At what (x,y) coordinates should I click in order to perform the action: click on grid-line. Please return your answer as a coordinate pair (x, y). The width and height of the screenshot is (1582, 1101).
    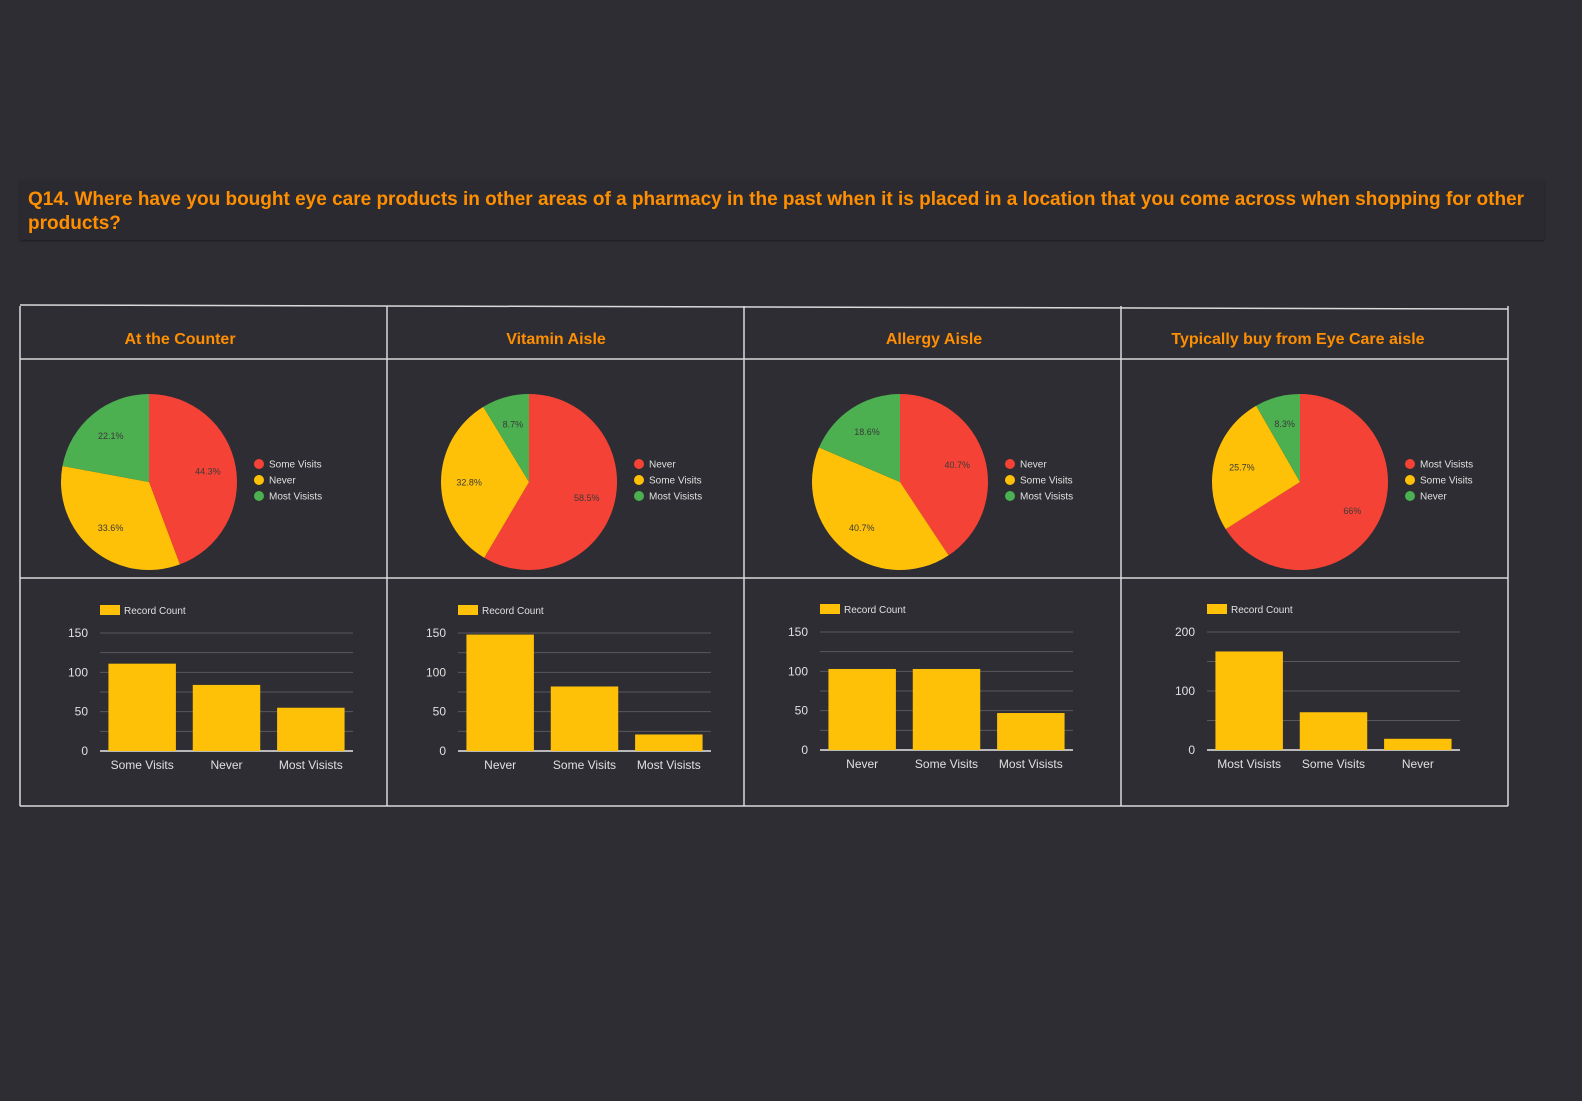
    Looking at the image, I should click on (764, 307).